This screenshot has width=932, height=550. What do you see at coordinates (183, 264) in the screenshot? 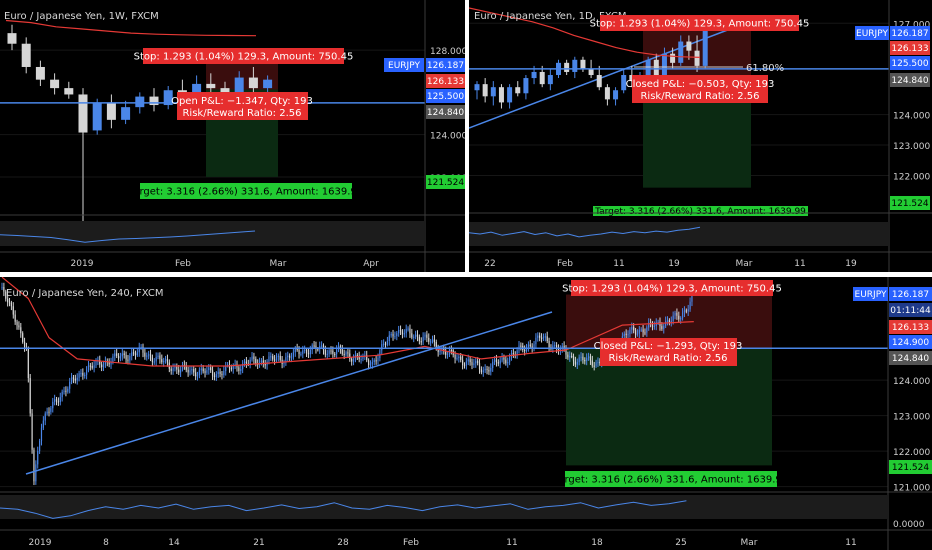
I see `x-tick-label: Feb` at bounding box center [183, 264].